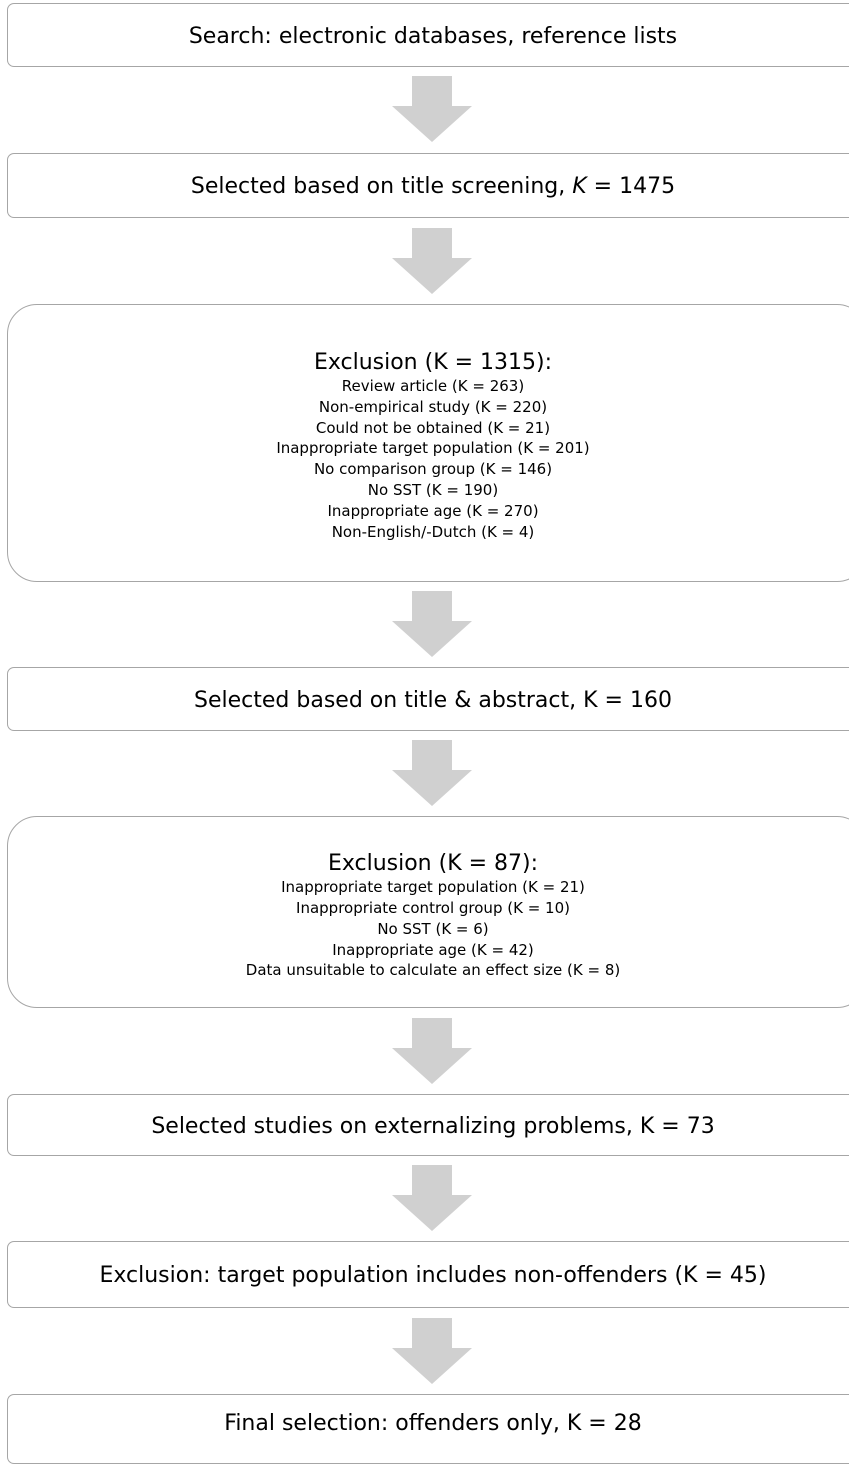 The height and width of the screenshot is (1464, 849). Describe the element at coordinates (431, 428) in the screenshot. I see `exclusion-1-item: Could not be obtained (K = 21)` at that location.